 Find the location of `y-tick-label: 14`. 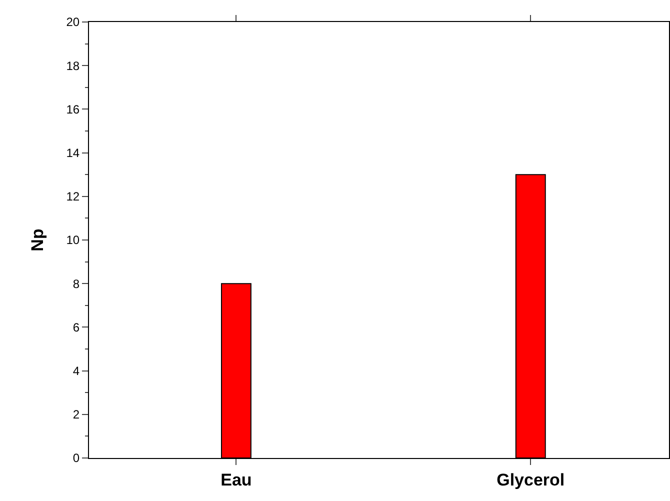

y-tick-label: 14 is located at coordinates (73, 153).